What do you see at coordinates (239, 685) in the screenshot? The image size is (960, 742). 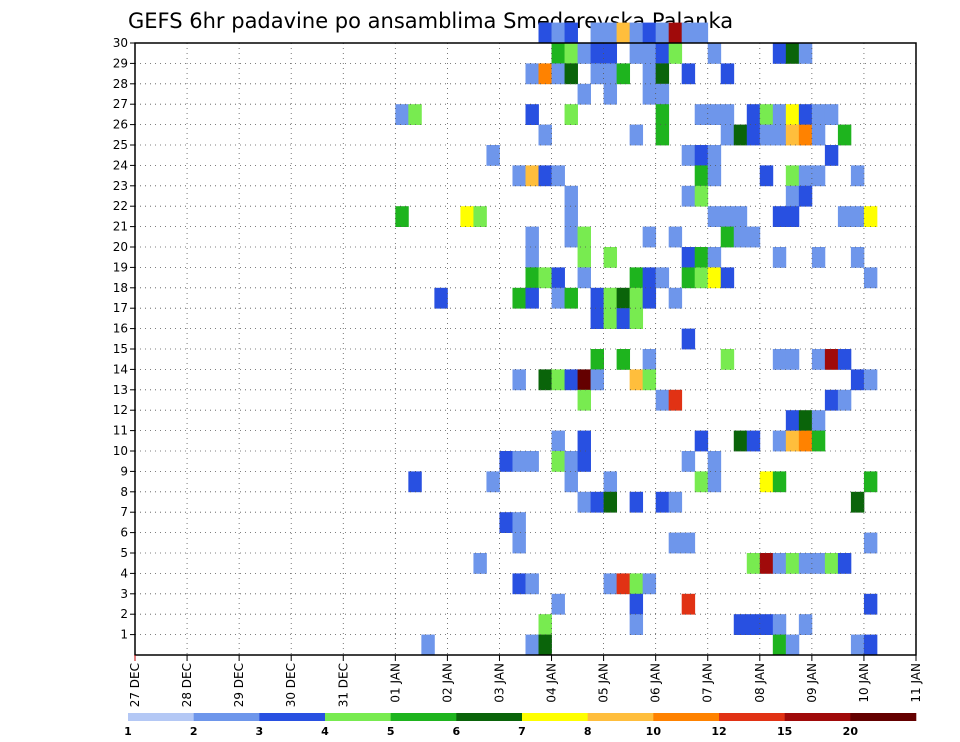 I see `x-tick-label: 29 DEC` at bounding box center [239, 685].